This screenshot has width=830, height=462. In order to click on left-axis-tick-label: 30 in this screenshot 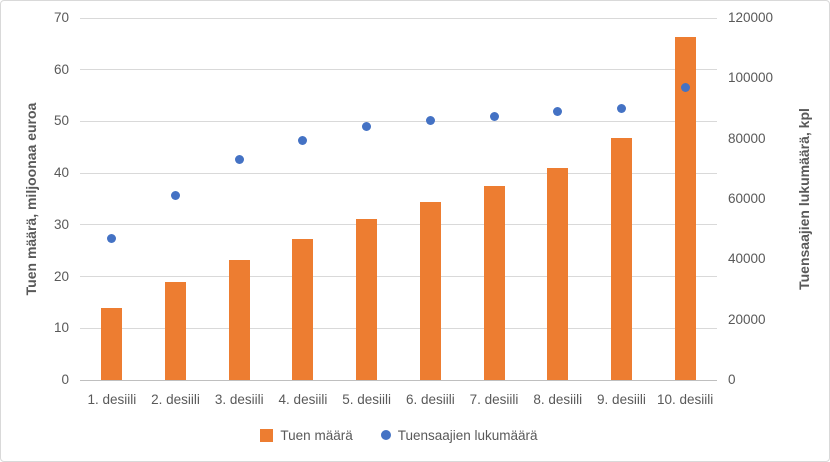, I will do `click(61, 224)`.